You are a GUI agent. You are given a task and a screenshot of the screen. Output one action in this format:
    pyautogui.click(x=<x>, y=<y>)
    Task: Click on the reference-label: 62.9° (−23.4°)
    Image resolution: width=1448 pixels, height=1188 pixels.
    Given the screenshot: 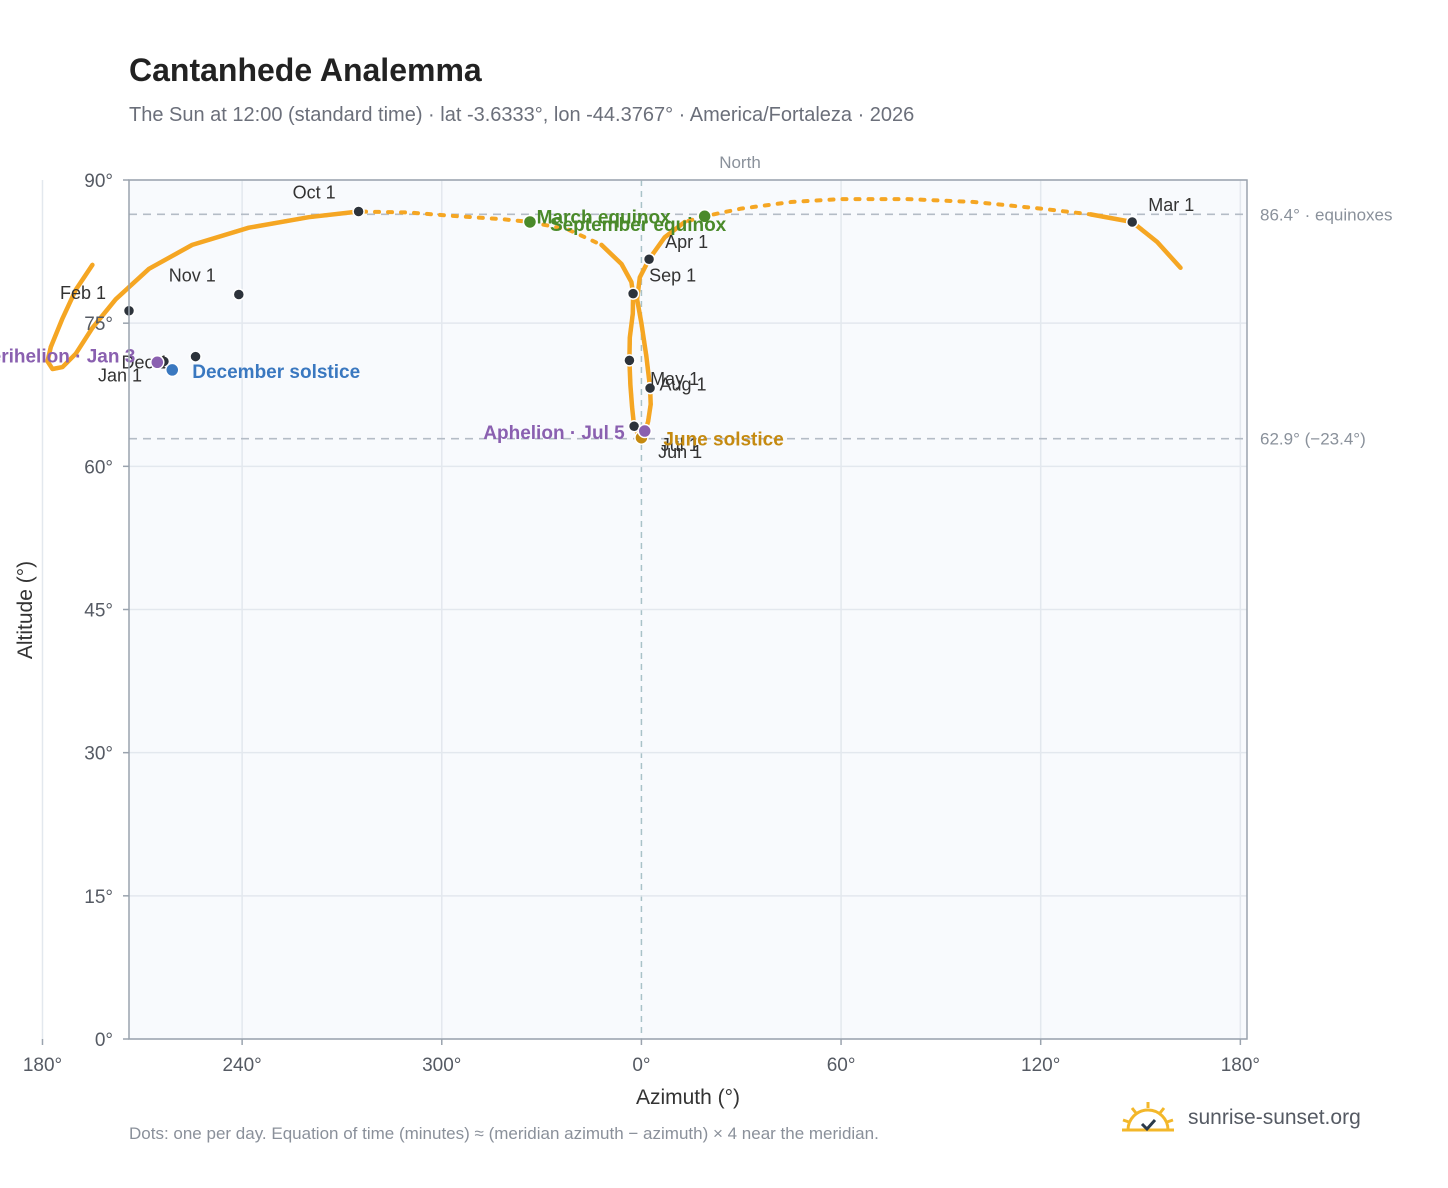 What is the action you would take?
    pyautogui.click(x=1313, y=439)
    